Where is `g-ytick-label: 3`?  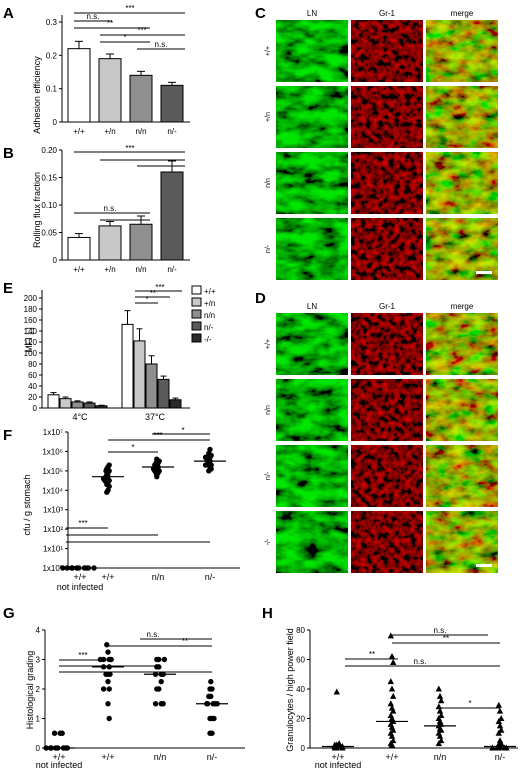 g-ytick-label: 3 is located at coordinates (38, 660).